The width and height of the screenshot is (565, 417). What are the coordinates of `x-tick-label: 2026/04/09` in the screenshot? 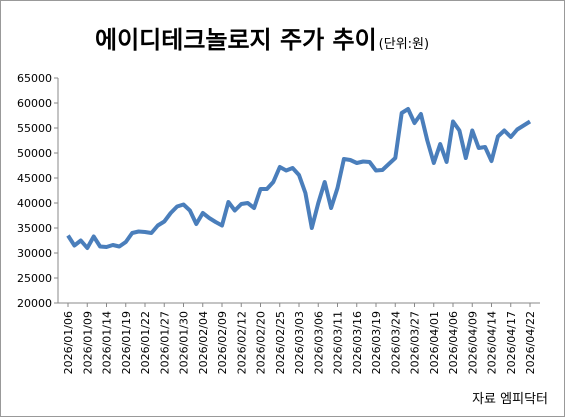 It's located at (472, 342).